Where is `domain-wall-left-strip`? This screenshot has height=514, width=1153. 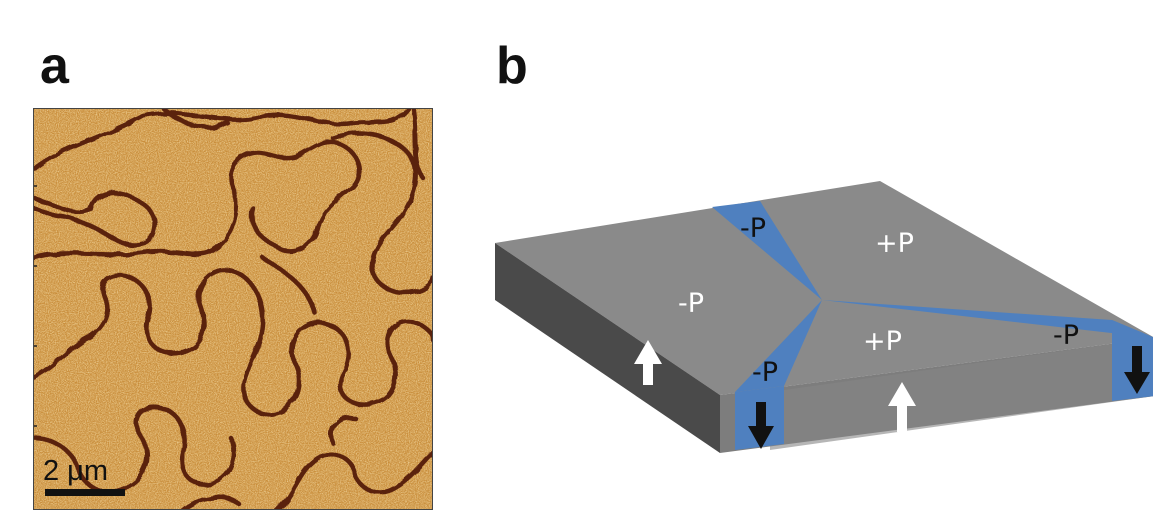
domain-wall-left-strip is located at coordinates (778, 346).